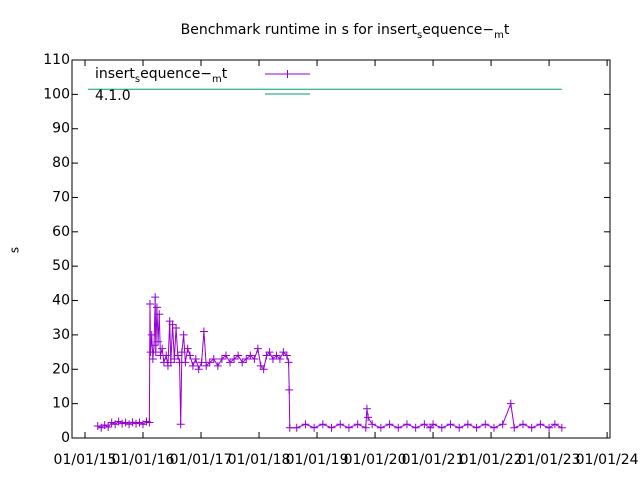 This screenshot has width=640, height=480. What do you see at coordinates (65, 438) in the screenshot?
I see `y-tick-label: 0` at bounding box center [65, 438].